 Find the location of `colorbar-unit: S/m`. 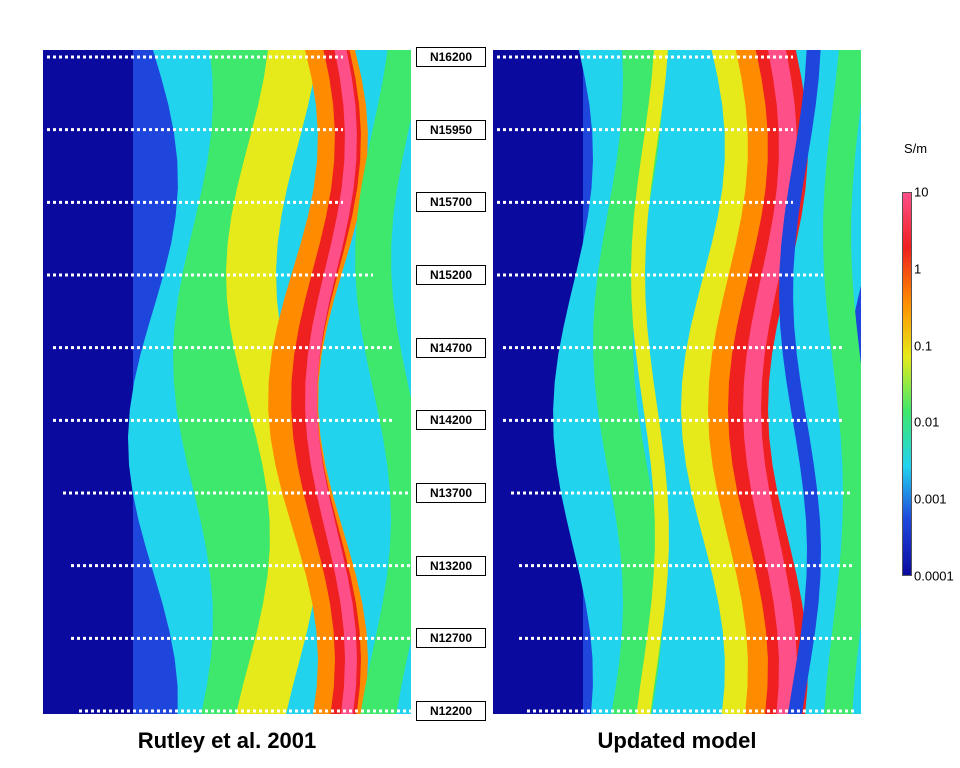

colorbar-unit: S/m is located at coordinates (916, 148).